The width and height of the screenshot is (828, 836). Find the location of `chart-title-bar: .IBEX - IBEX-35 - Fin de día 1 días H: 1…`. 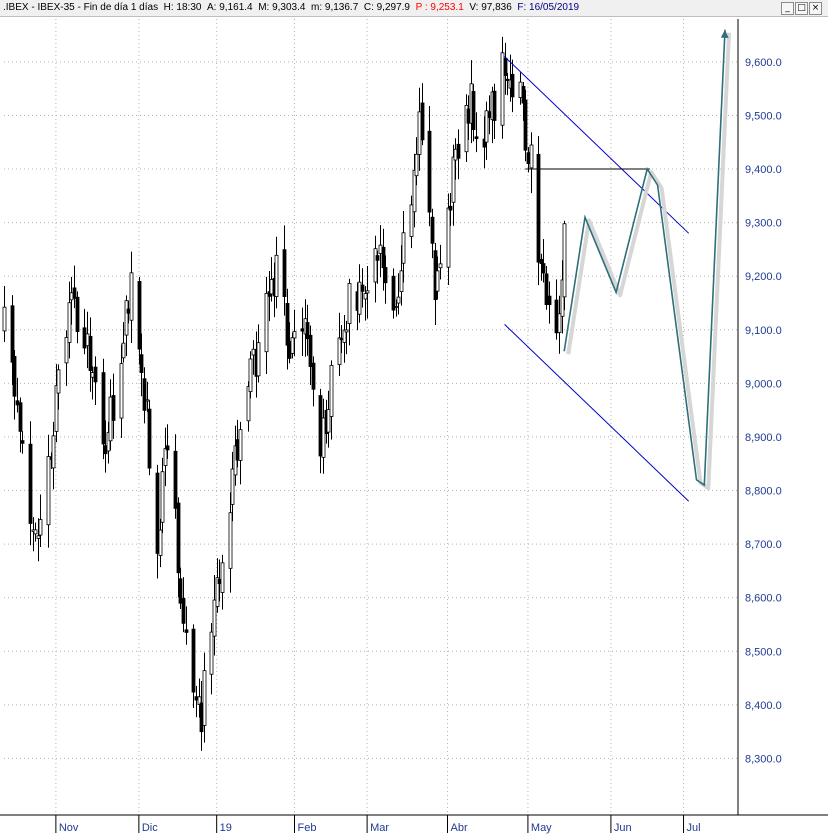

chart-title-bar: .IBEX - IBEX-35 - Fin de día 1 días H: 1… is located at coordinates (414, 8).